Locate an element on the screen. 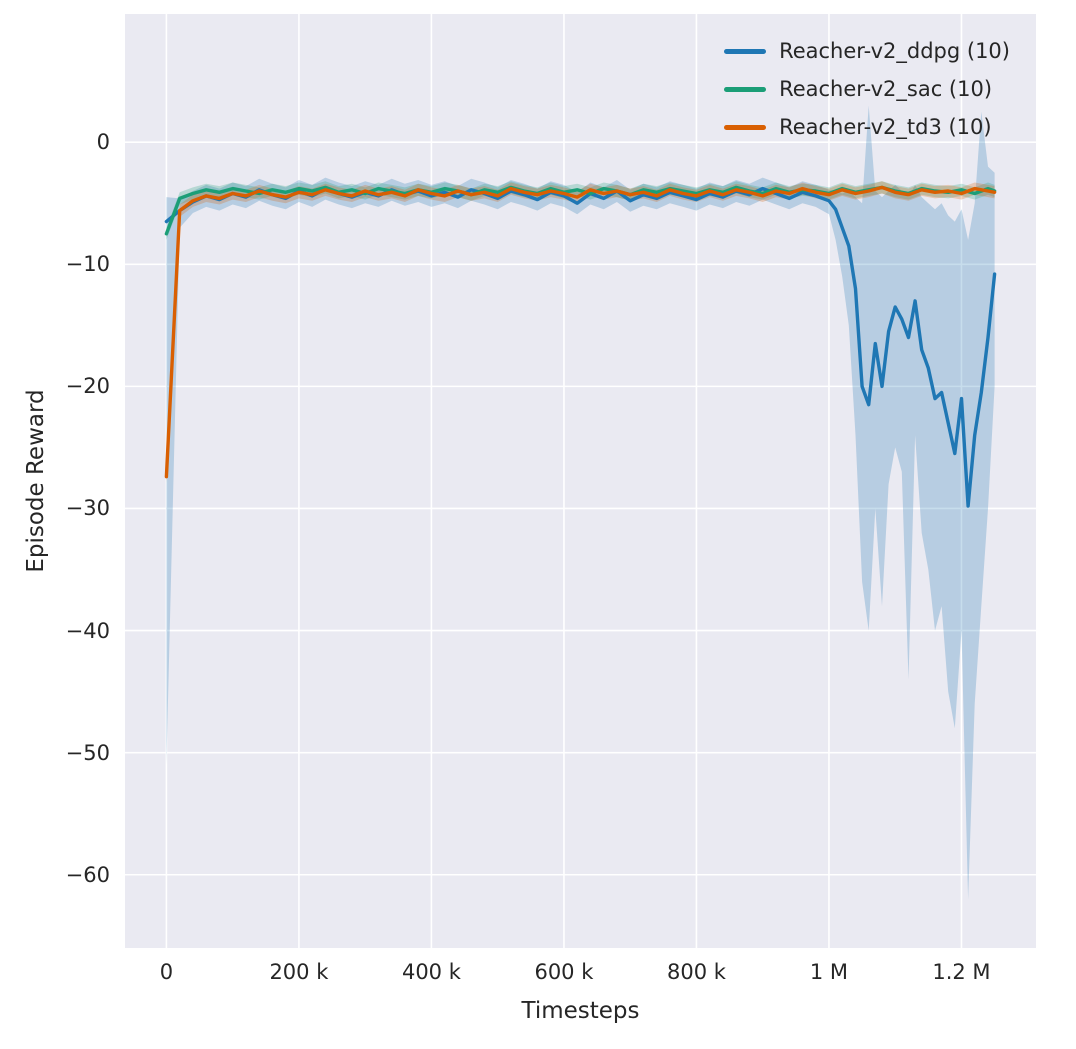 Image resolution: width=1076 pixels, height=1049 pixels. x-tick-label: 200 k is located at coordinates (299, 972).